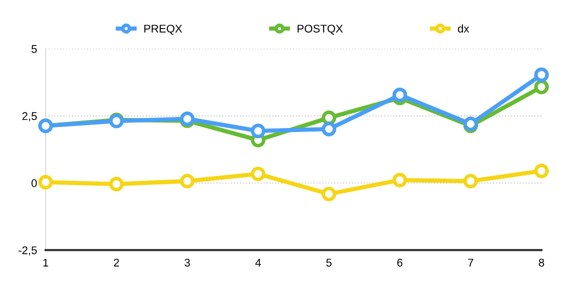 Image resolution: width=570 pixels, height=305 pixels. Describe the element at coordinates (34, 183) in the screenshot. I see `y-tick-label: 0` at that location.